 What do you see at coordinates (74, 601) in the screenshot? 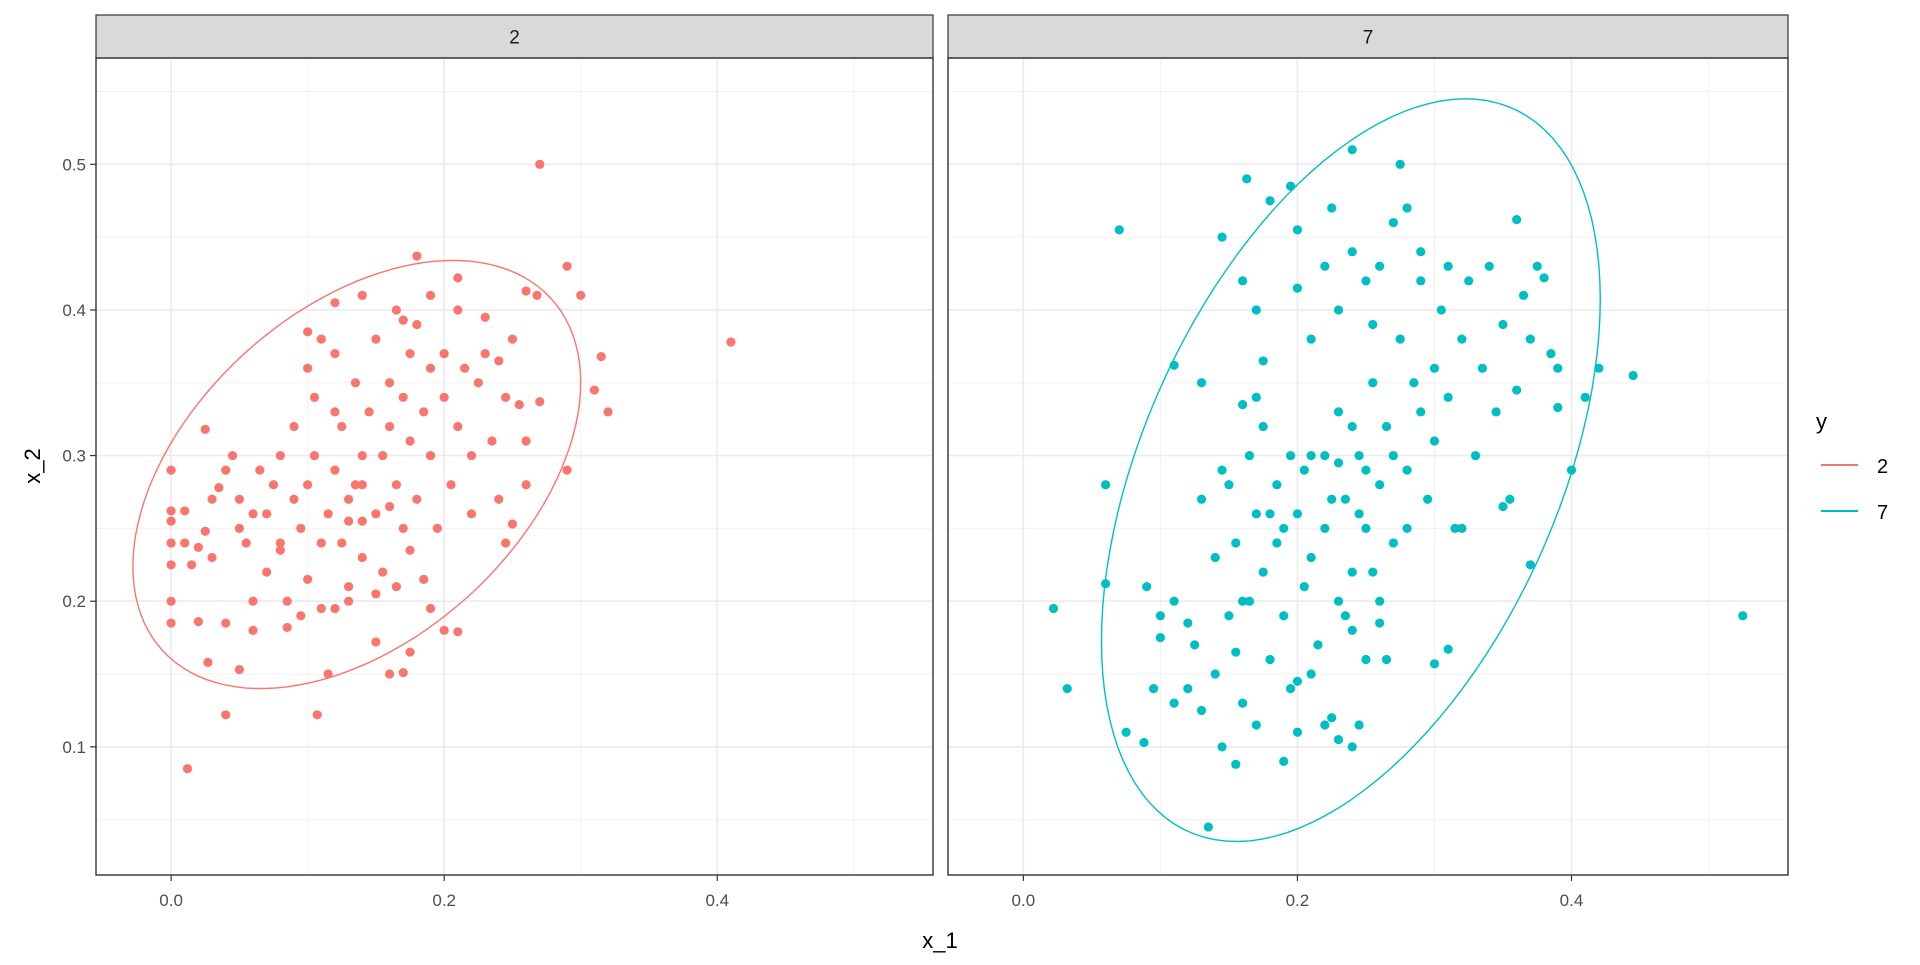
I see `y-tick-label: 0.2` at bounding box center [74, 601].